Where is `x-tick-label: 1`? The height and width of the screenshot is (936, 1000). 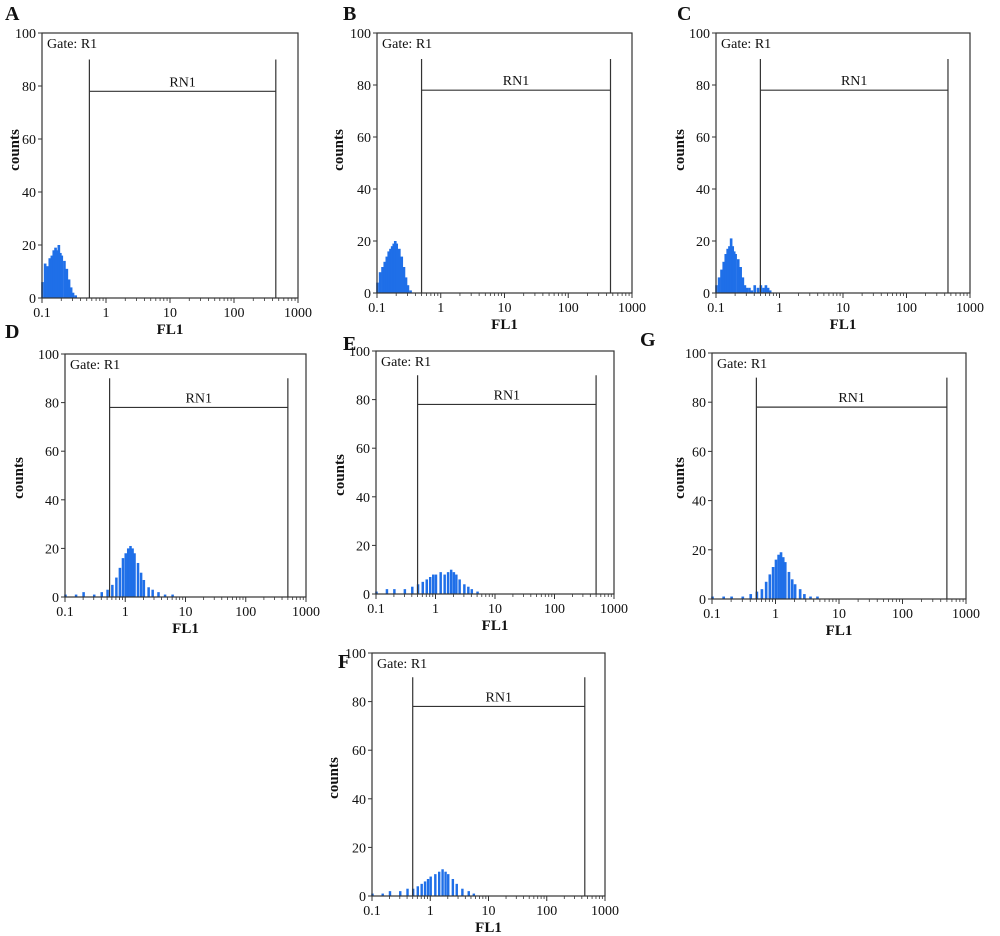
x-tick-label: 1 is located at coordinates (430, 911).